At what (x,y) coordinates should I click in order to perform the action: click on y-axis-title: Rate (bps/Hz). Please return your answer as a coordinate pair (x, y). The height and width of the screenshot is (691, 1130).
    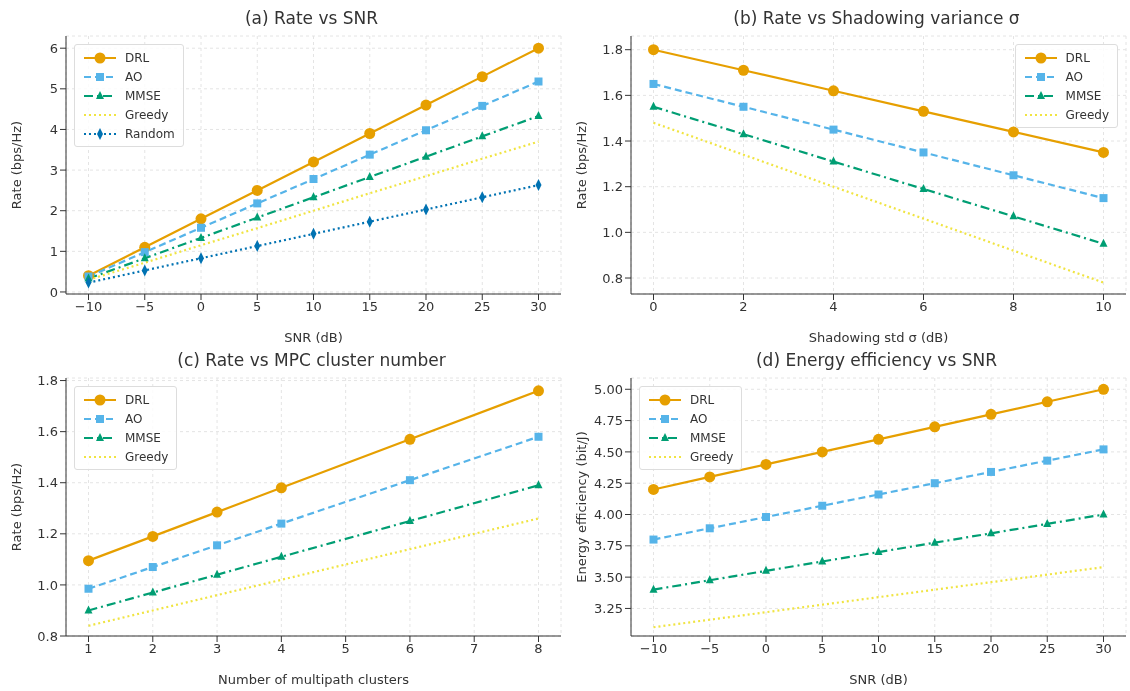
    Looking at the image, I should click on (581, 165).